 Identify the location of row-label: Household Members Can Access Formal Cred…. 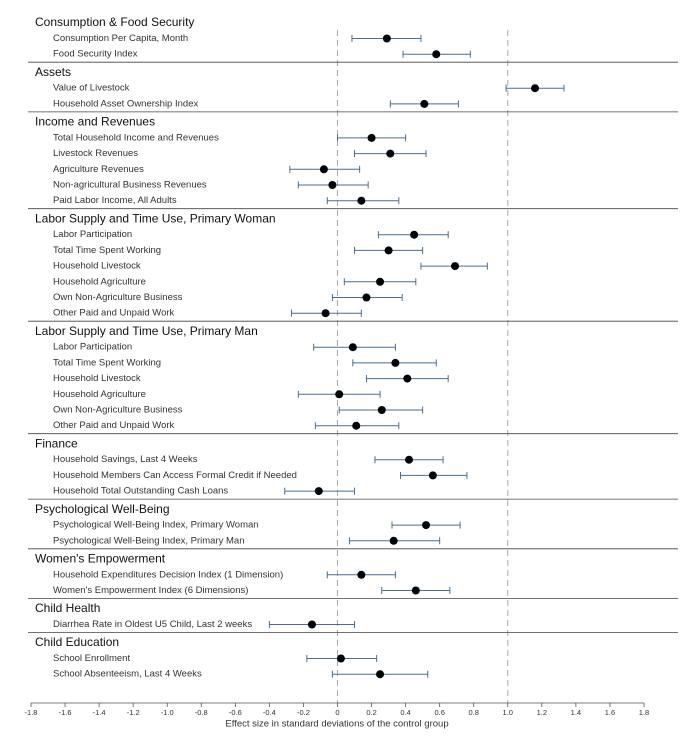
(175, 475).